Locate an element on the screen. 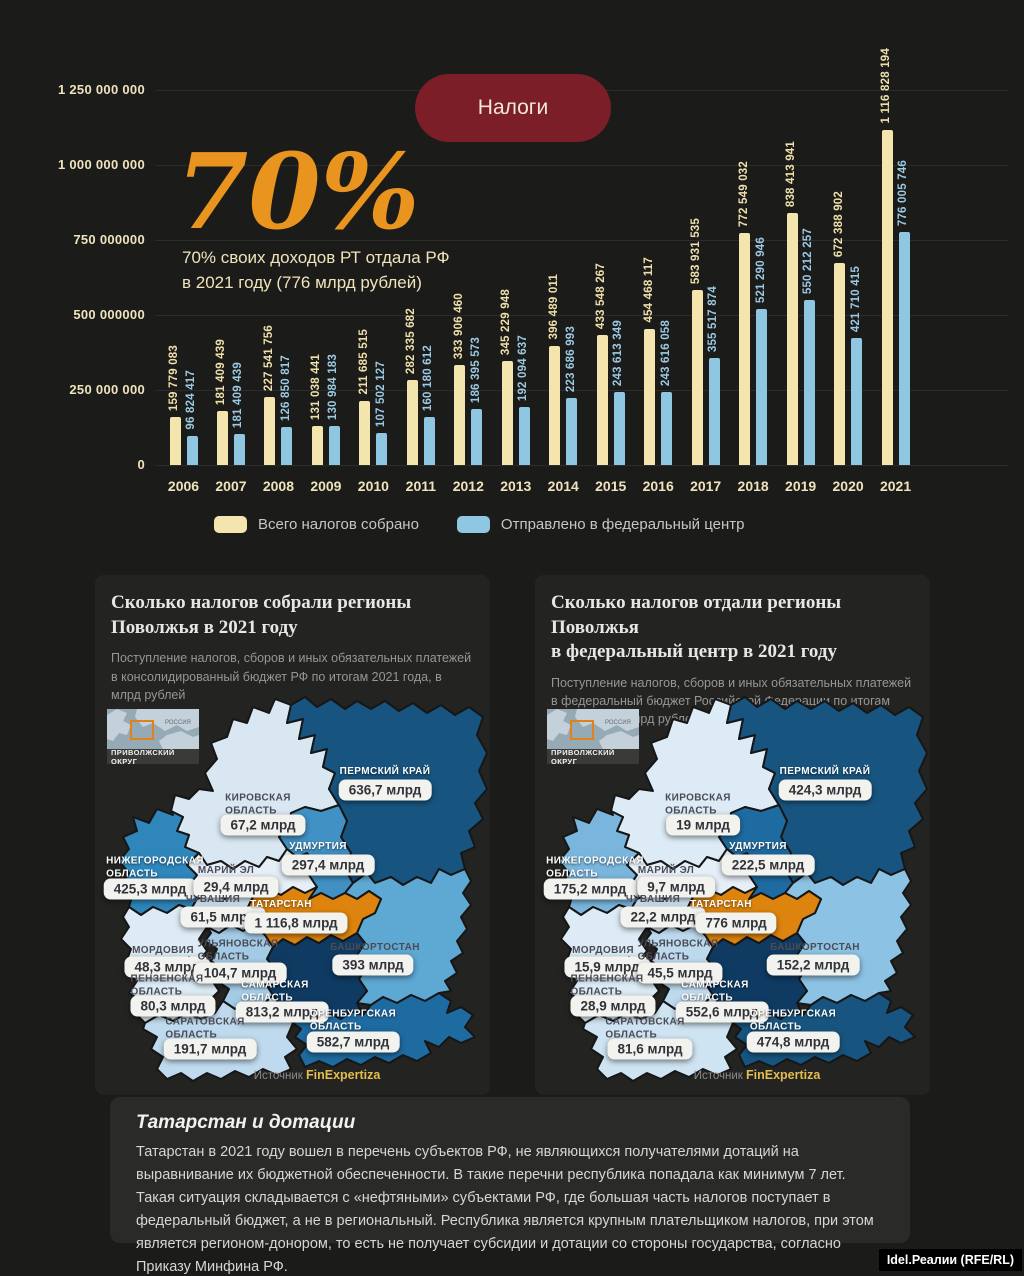 This screenshot has width=1024, height=1276. region-value-chuvashia: 22,2 млрд is located at coordinates (663, 917).